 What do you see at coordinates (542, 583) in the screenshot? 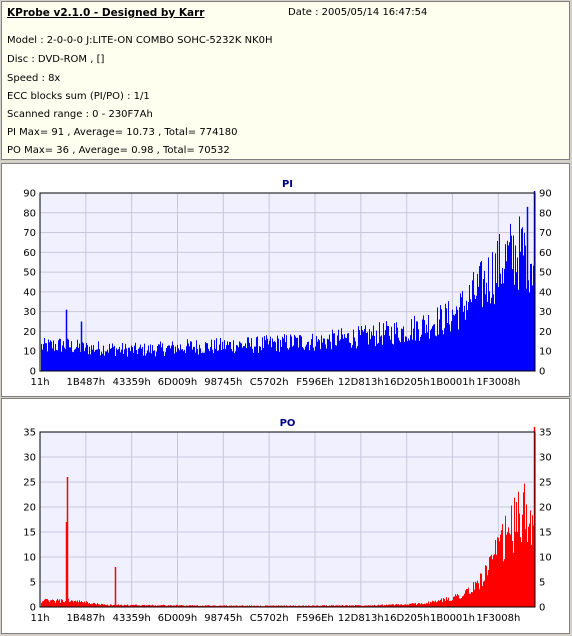
I see `y-tick-label-right: 5` at bounding box center [542, 583].